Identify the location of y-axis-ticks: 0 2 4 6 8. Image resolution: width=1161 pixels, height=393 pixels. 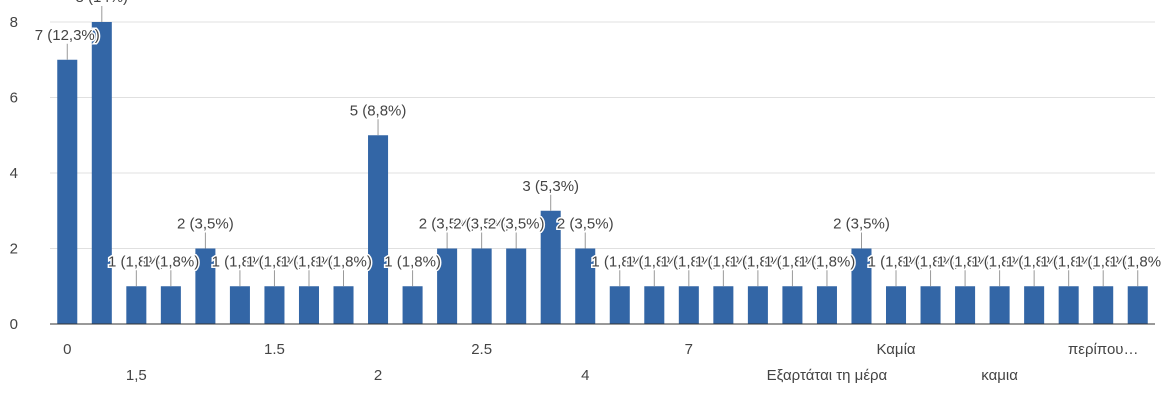
(14, 173).